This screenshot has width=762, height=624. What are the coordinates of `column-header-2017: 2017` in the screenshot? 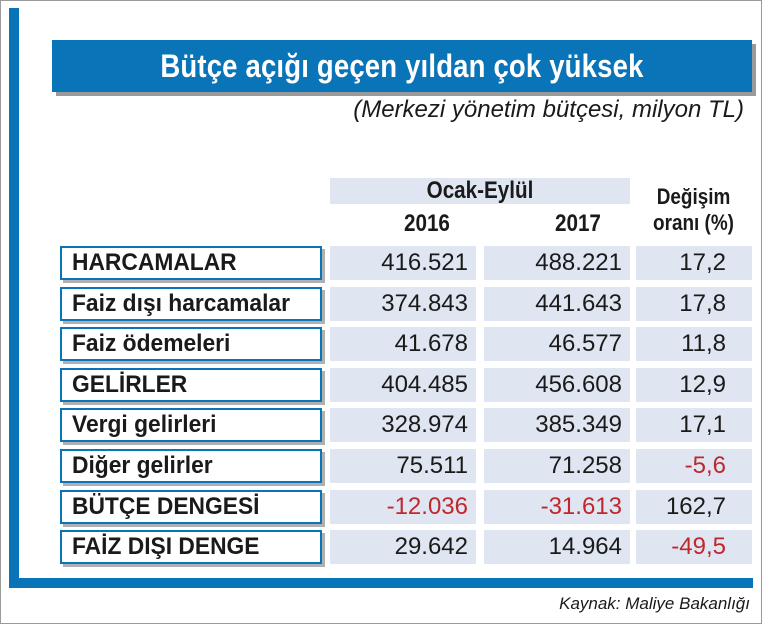 It's located at (578, 223).